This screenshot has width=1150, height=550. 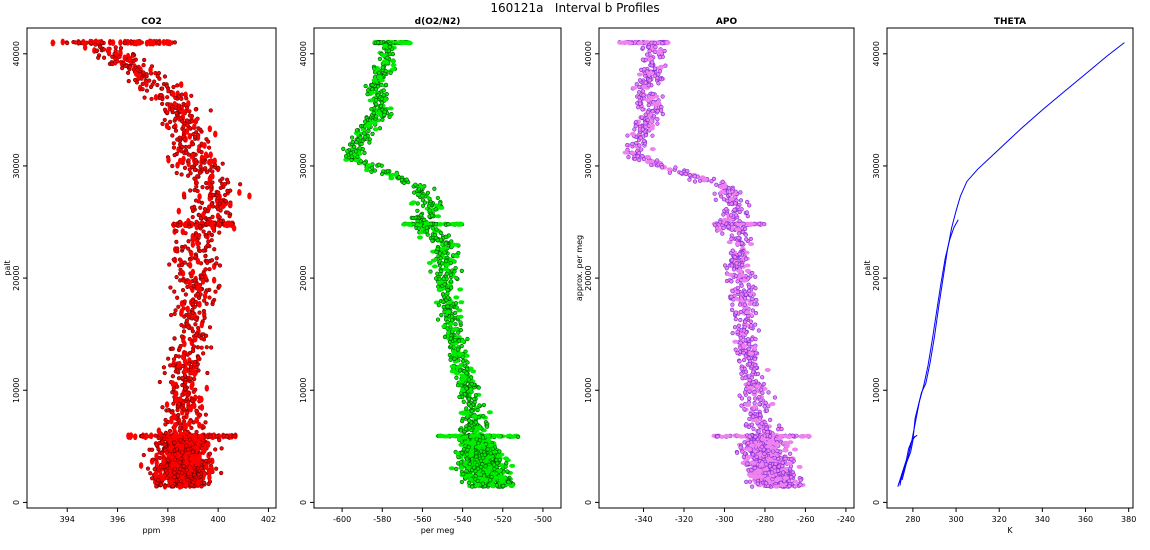 I want to click on x-tick-label: -500, so click(x=543, y=519).